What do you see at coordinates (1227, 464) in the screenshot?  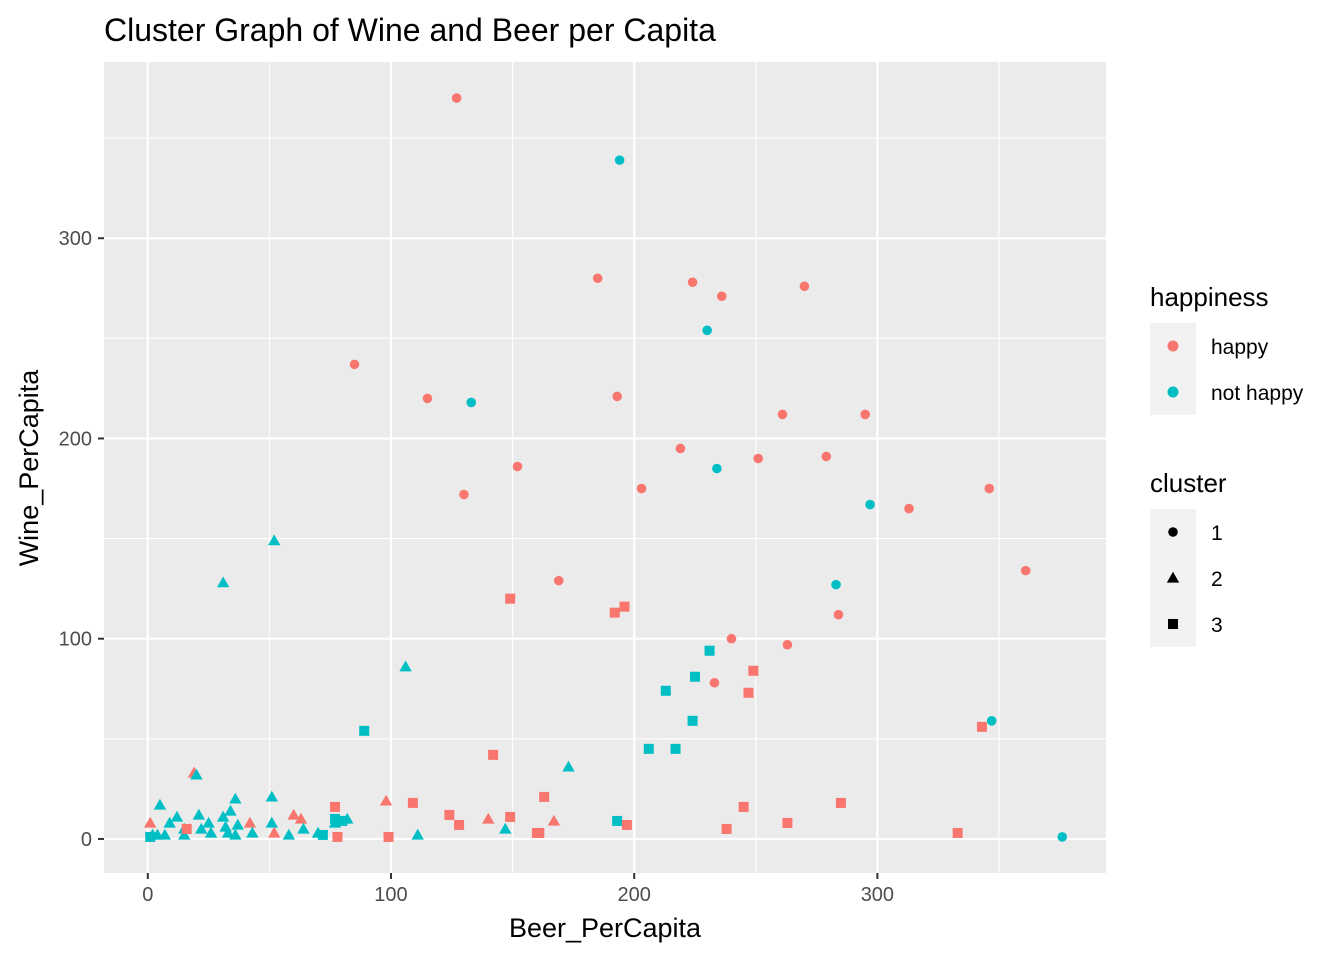 I see `legend: happiness happy not happy cluster 1 2 3` at bounding box center [1227, 464].